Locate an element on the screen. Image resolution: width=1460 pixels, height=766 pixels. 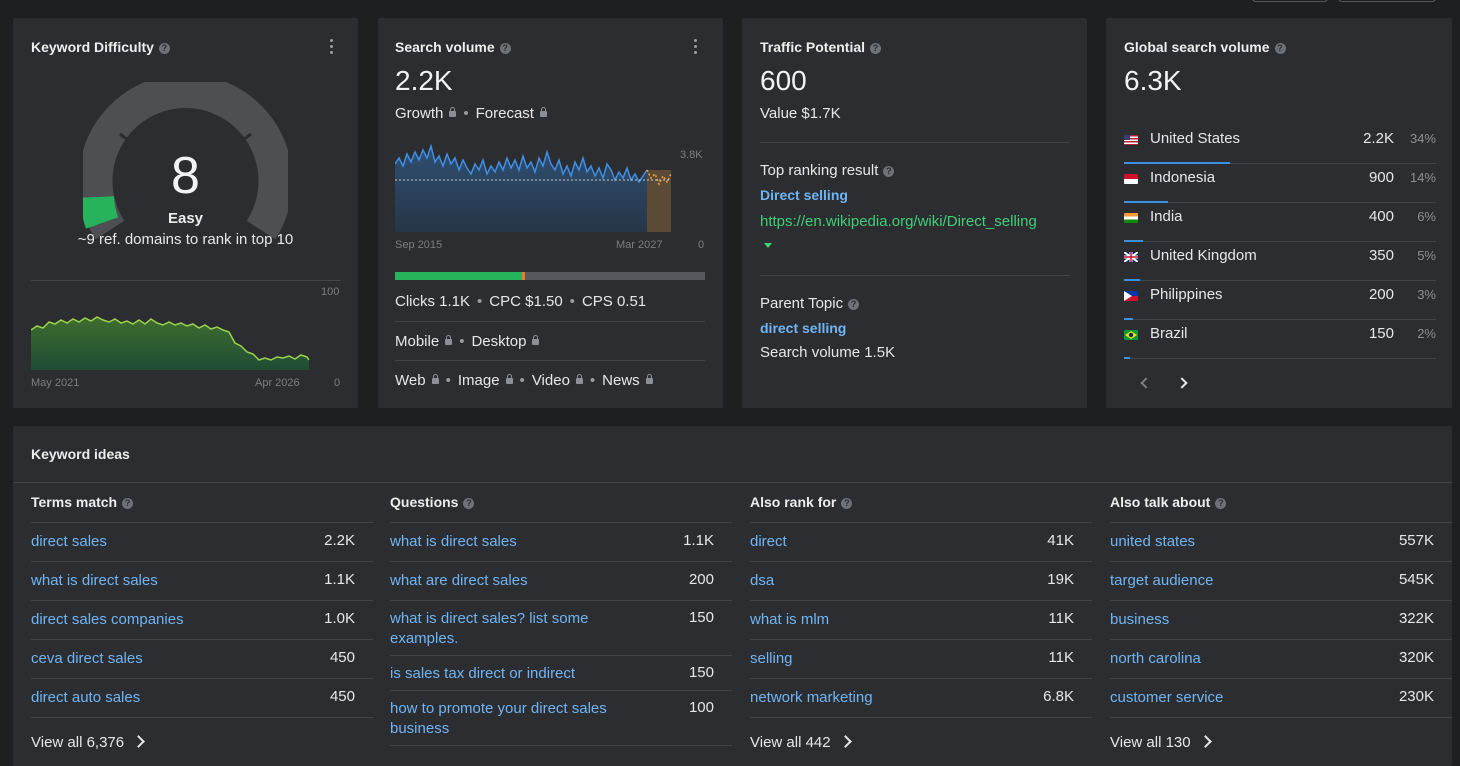
next-page-button is located at coordinates (1184, 381).